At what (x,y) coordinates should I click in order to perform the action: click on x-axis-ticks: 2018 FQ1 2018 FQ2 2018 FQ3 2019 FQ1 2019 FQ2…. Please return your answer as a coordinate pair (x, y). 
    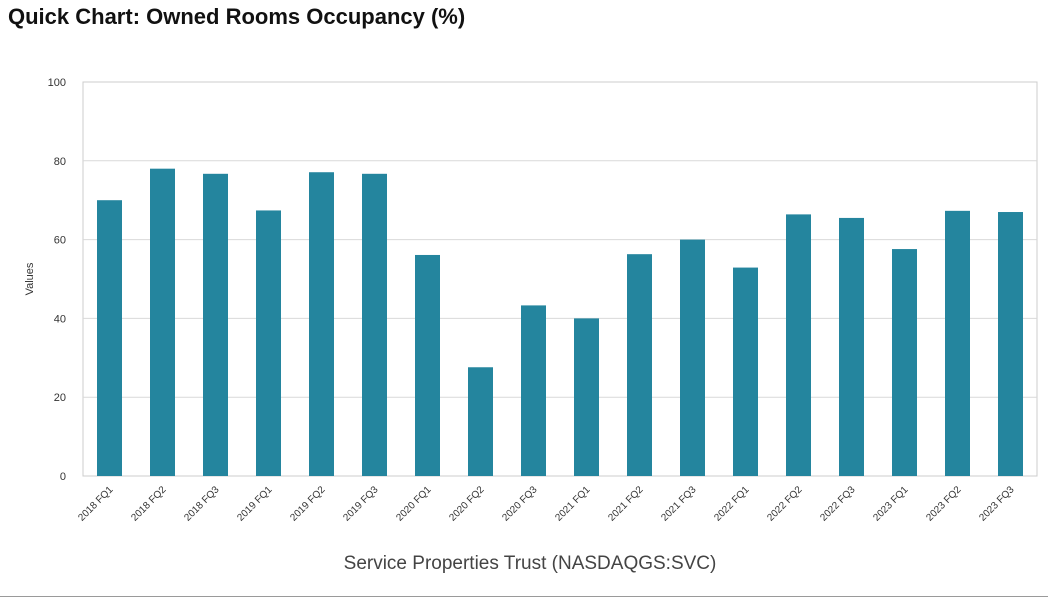
    Looking at the image, I should click on (546, 504).